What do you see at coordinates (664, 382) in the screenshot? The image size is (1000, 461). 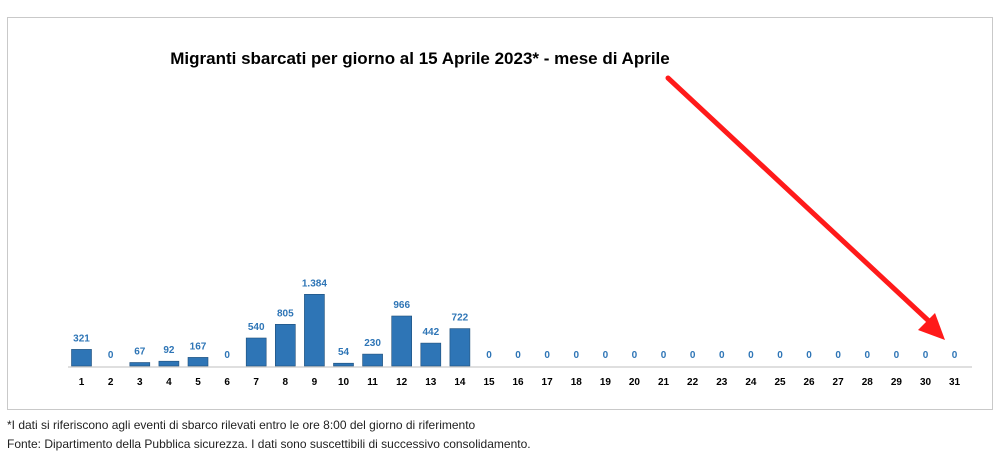 I see `x-tick-label-21: 21` at bounding box center [664, 382].